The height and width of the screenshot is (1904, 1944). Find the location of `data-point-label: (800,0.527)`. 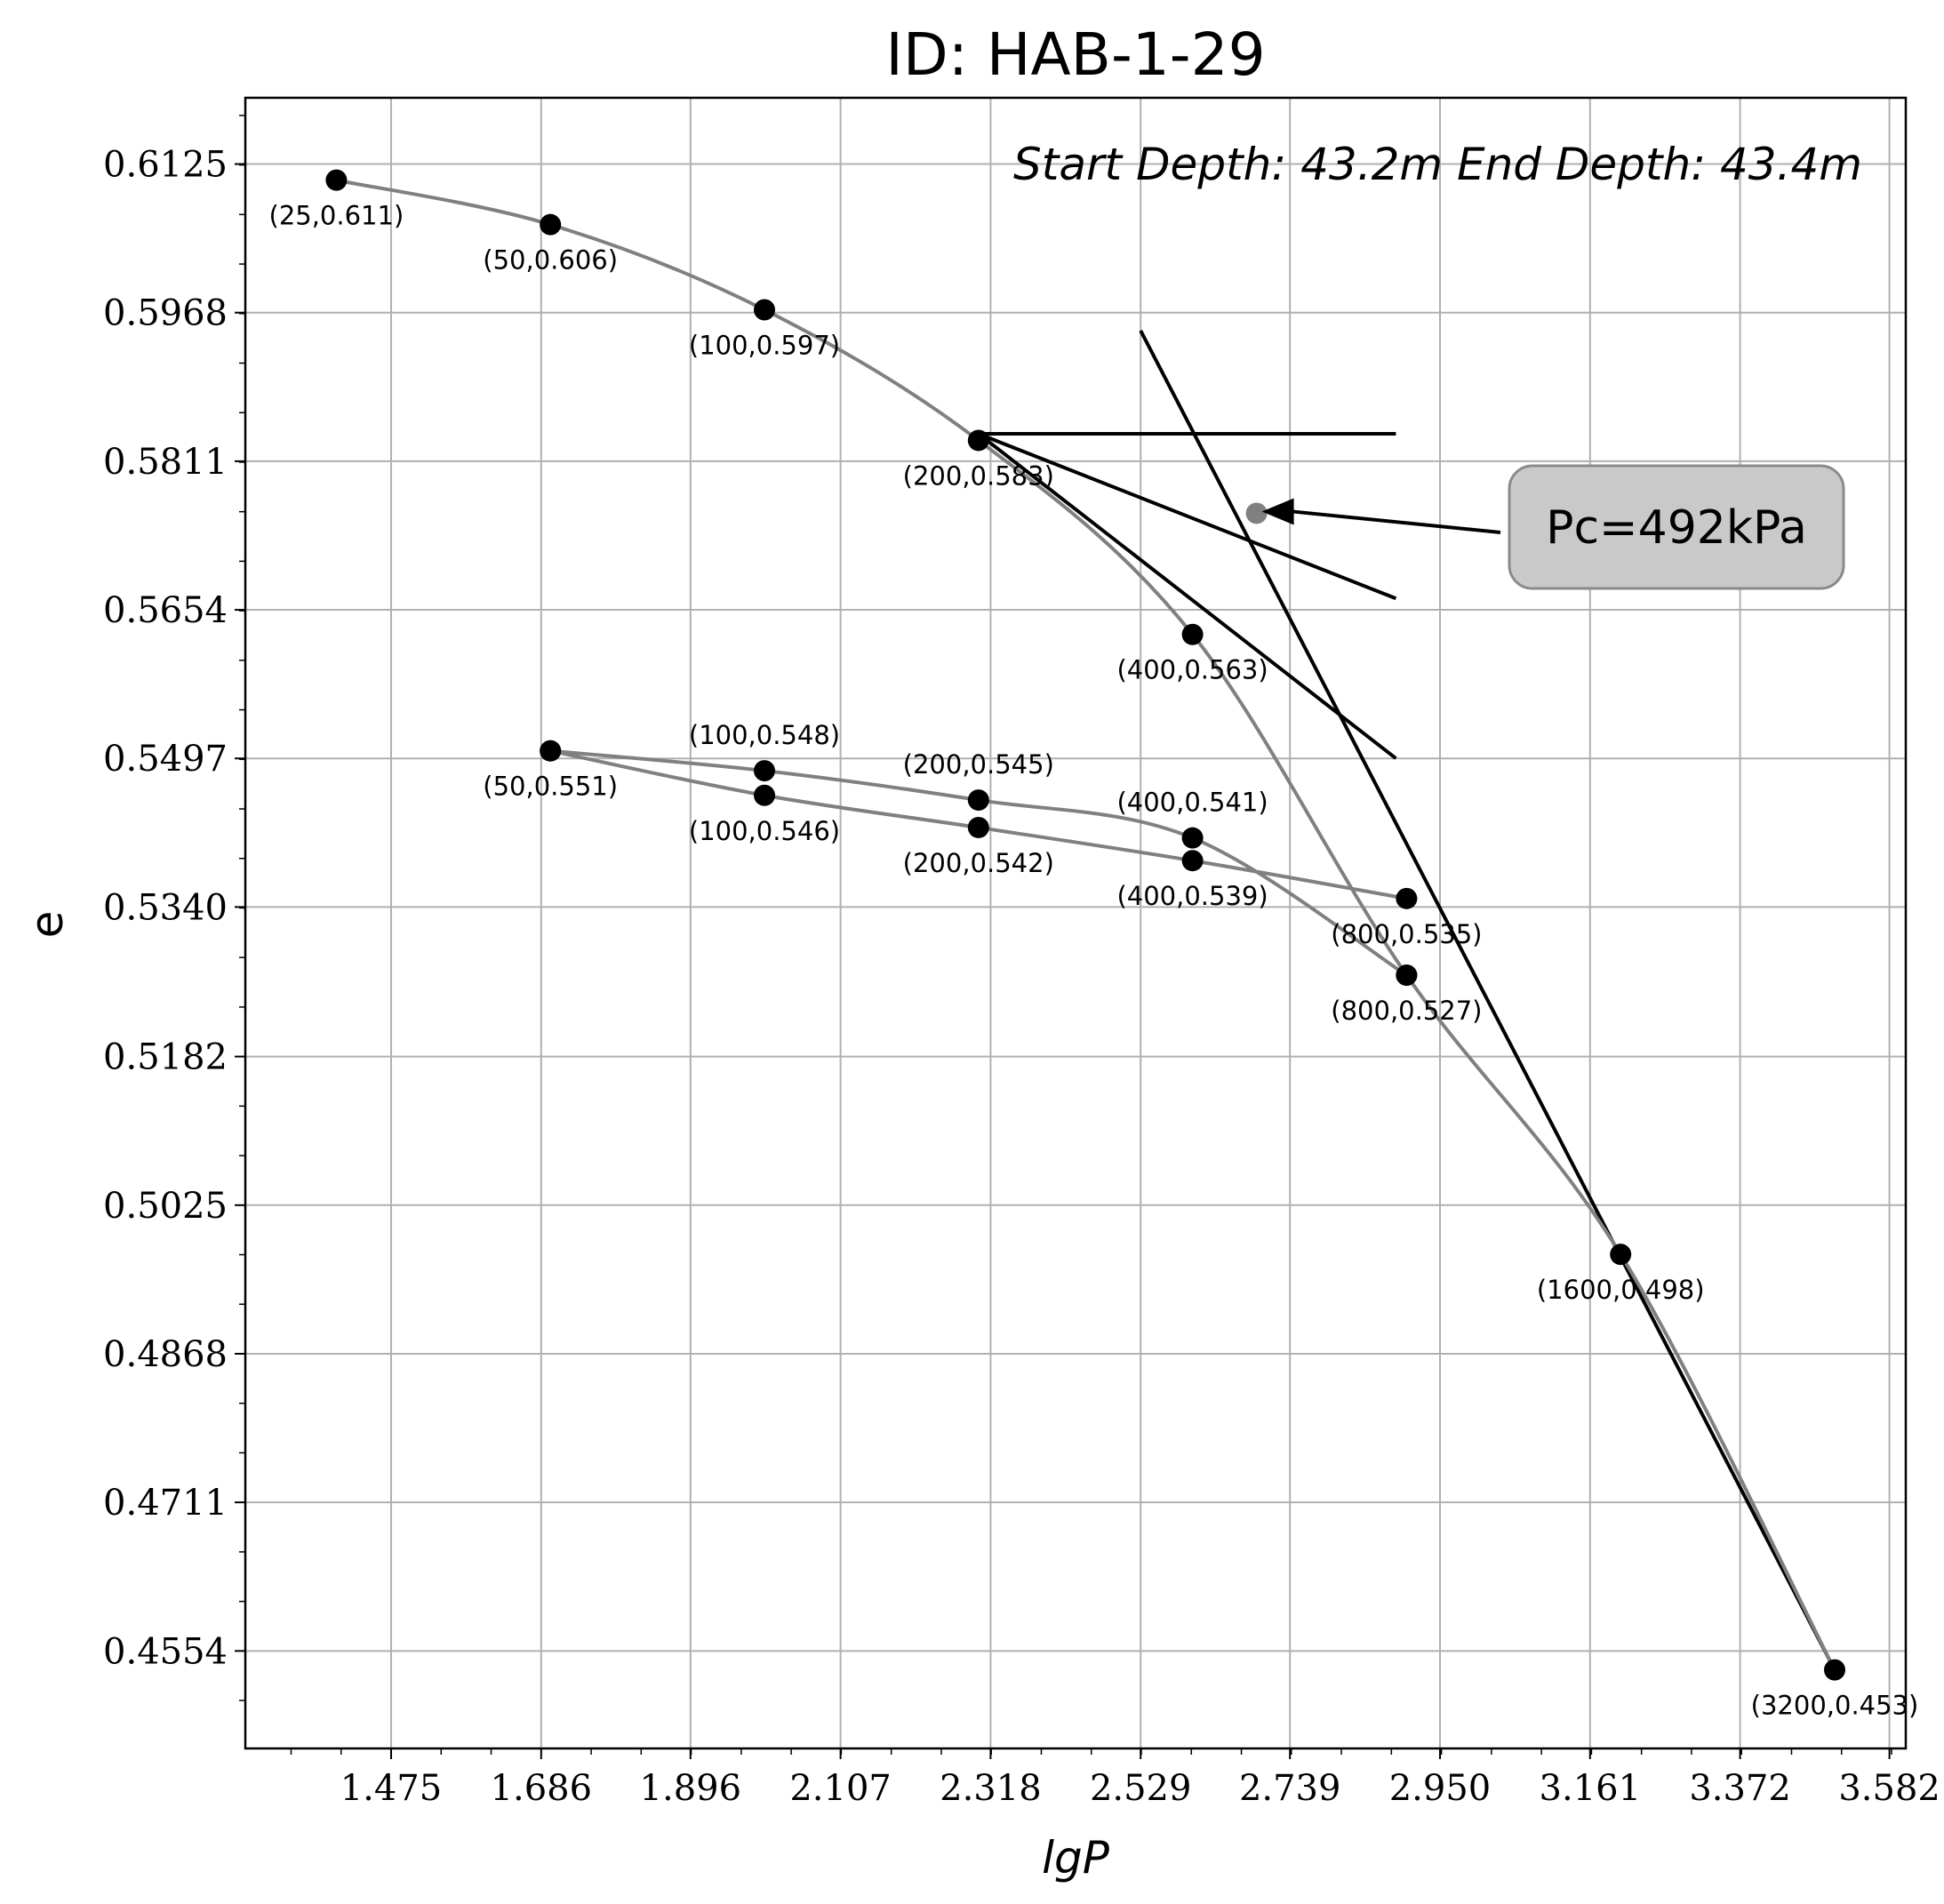

data-point-label: (800,0.527) is located at coordinates (1406, 1011).